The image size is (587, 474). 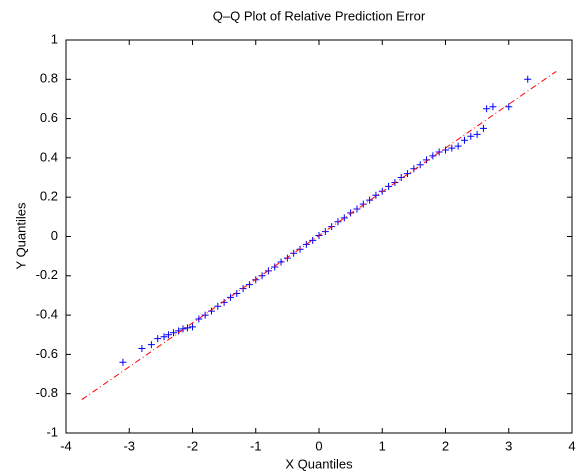 What do you see at coordinates (47, 314) in the screenshot?
I see `y-tick-label: -0.4` at bounding box center [47, 314].